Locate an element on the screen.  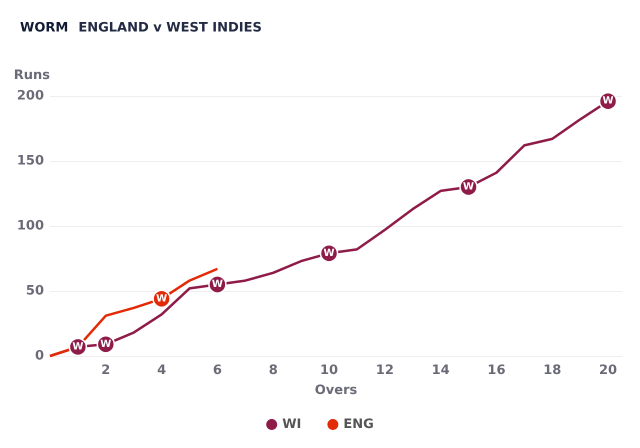
x-tick-label: 10 is located at coordinates (329, 370).